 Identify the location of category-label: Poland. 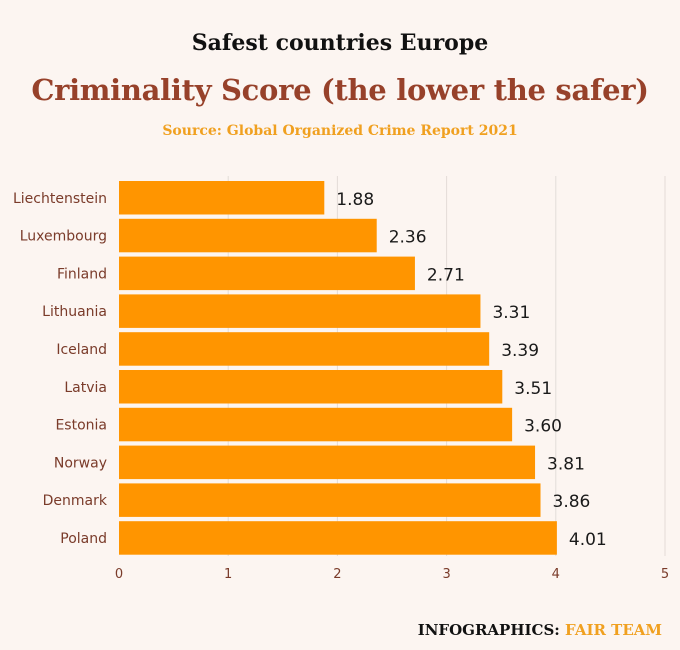
(83, 539).